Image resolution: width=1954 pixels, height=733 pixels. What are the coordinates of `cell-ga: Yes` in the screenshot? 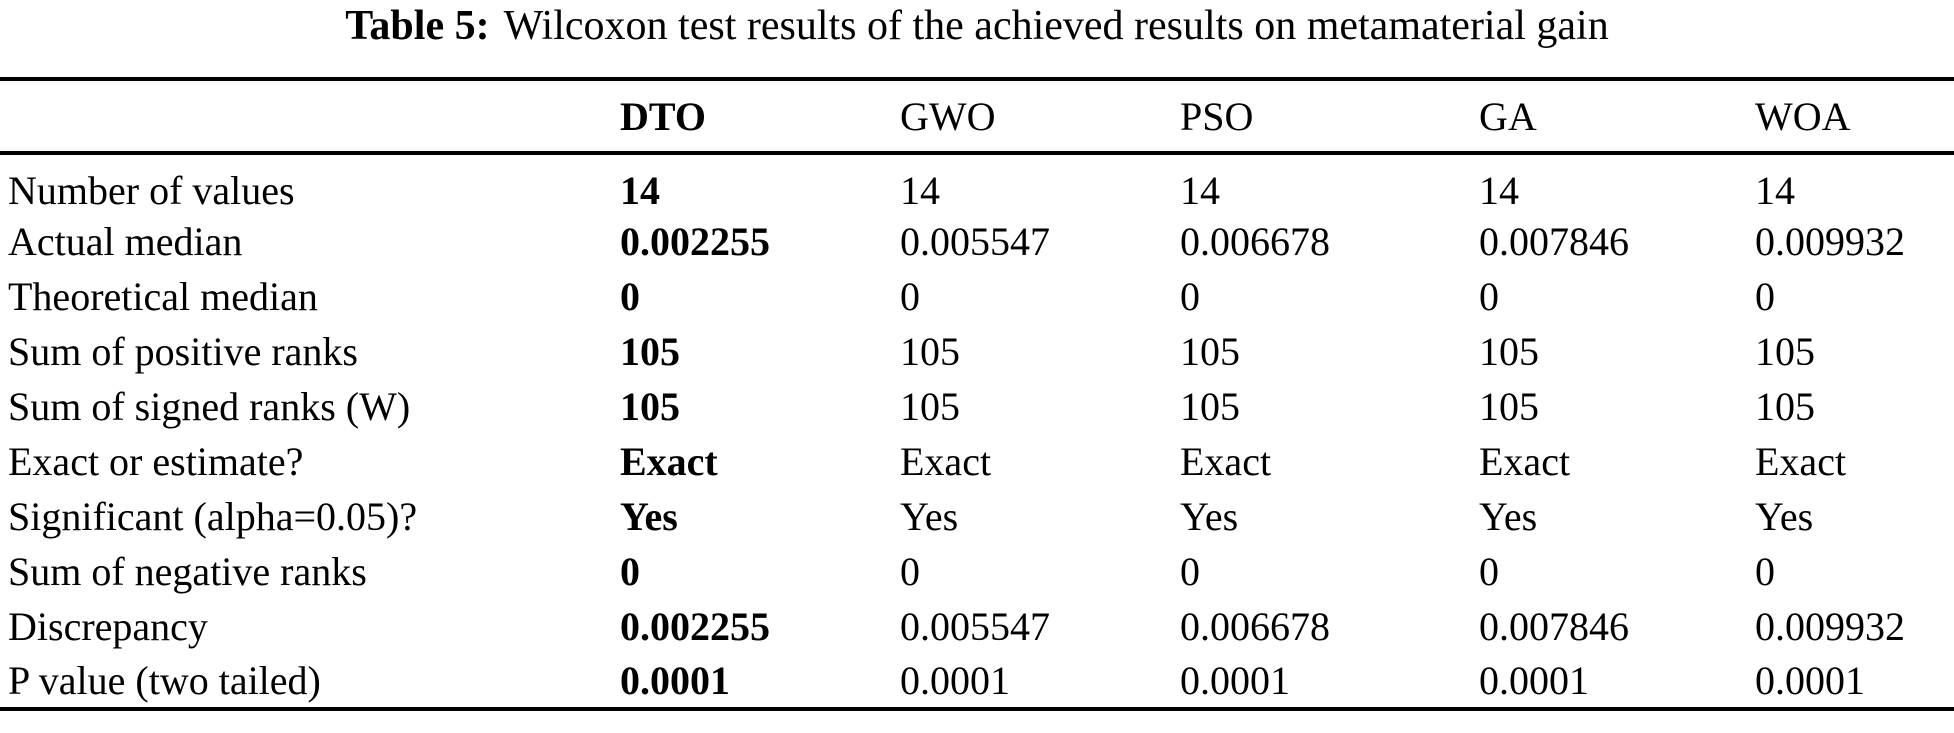 It's located at (1508, 516).